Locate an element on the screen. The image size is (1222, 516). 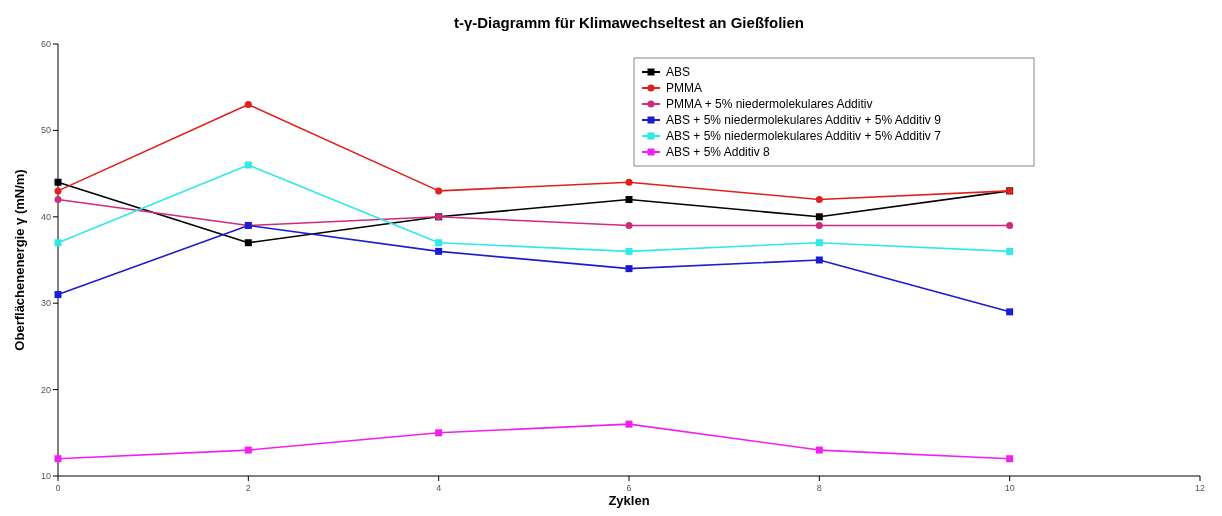
y-tick-label: 30 is located at coordinates (45, 303).